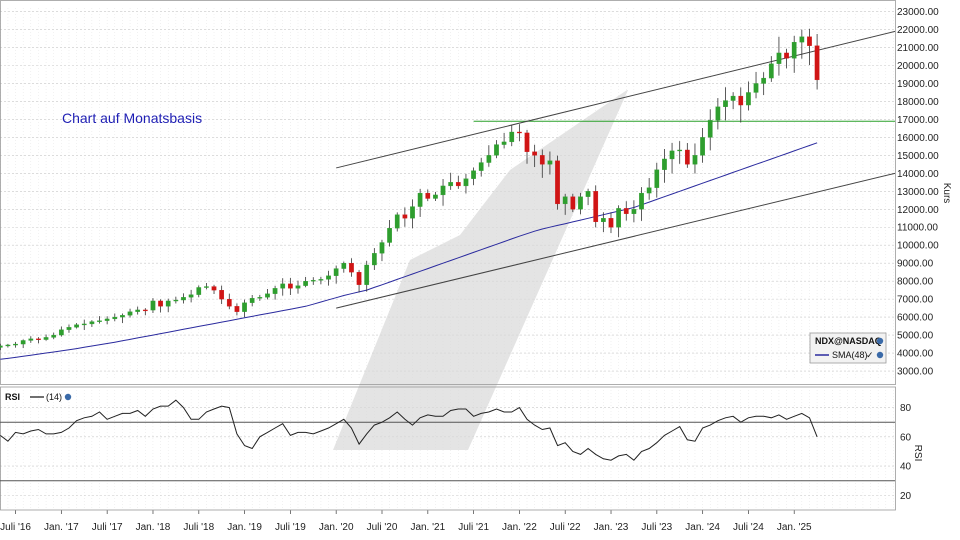  What do you see at coordinates (918, 156) in the screenshot?
I see `y-tick-label: 15000.00` at bounding box center [918, 156].